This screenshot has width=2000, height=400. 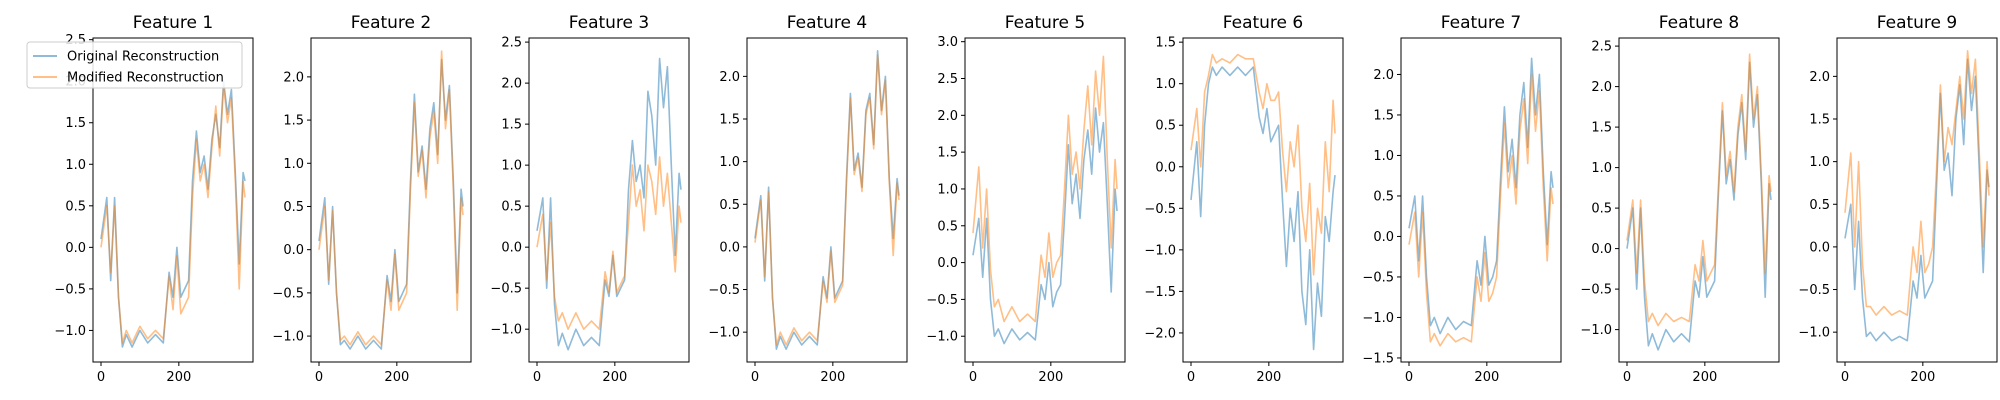 I want to click on subplot-title: Feature 7, so click(x=1481, y=23).